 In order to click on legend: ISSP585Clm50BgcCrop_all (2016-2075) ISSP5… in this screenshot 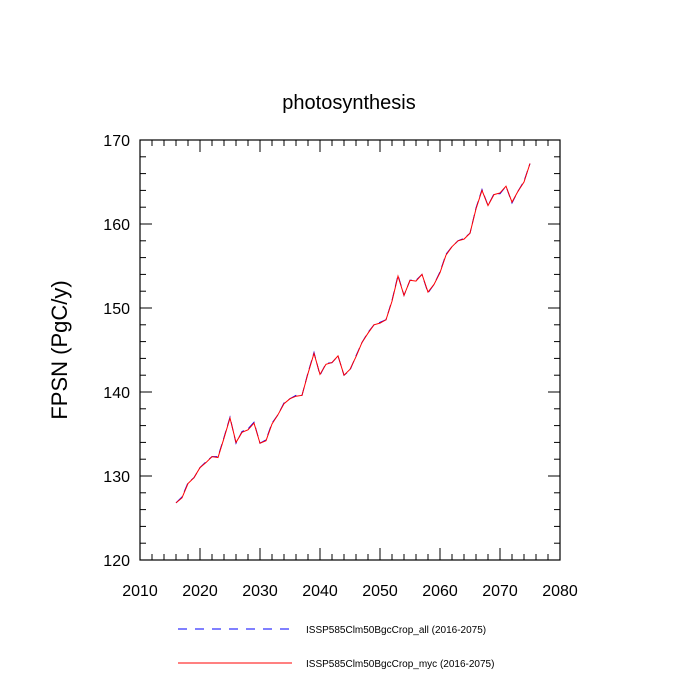, I will do `click(336, 647)`.